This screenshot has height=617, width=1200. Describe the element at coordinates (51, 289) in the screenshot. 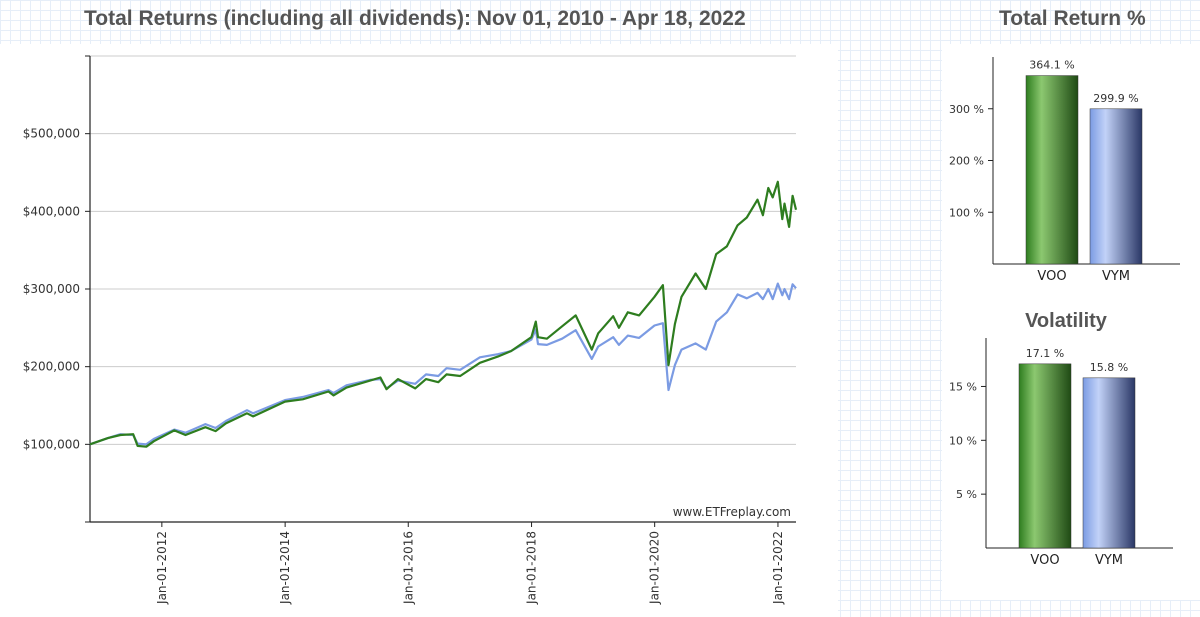

I see `y-tick-label: $300,000` at that location.